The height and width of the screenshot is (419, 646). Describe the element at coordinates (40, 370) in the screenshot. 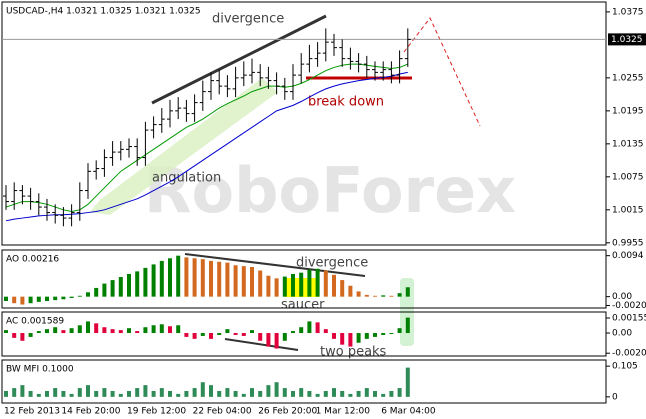

I see `panel-title: BW MFI 0.1000` at that location.